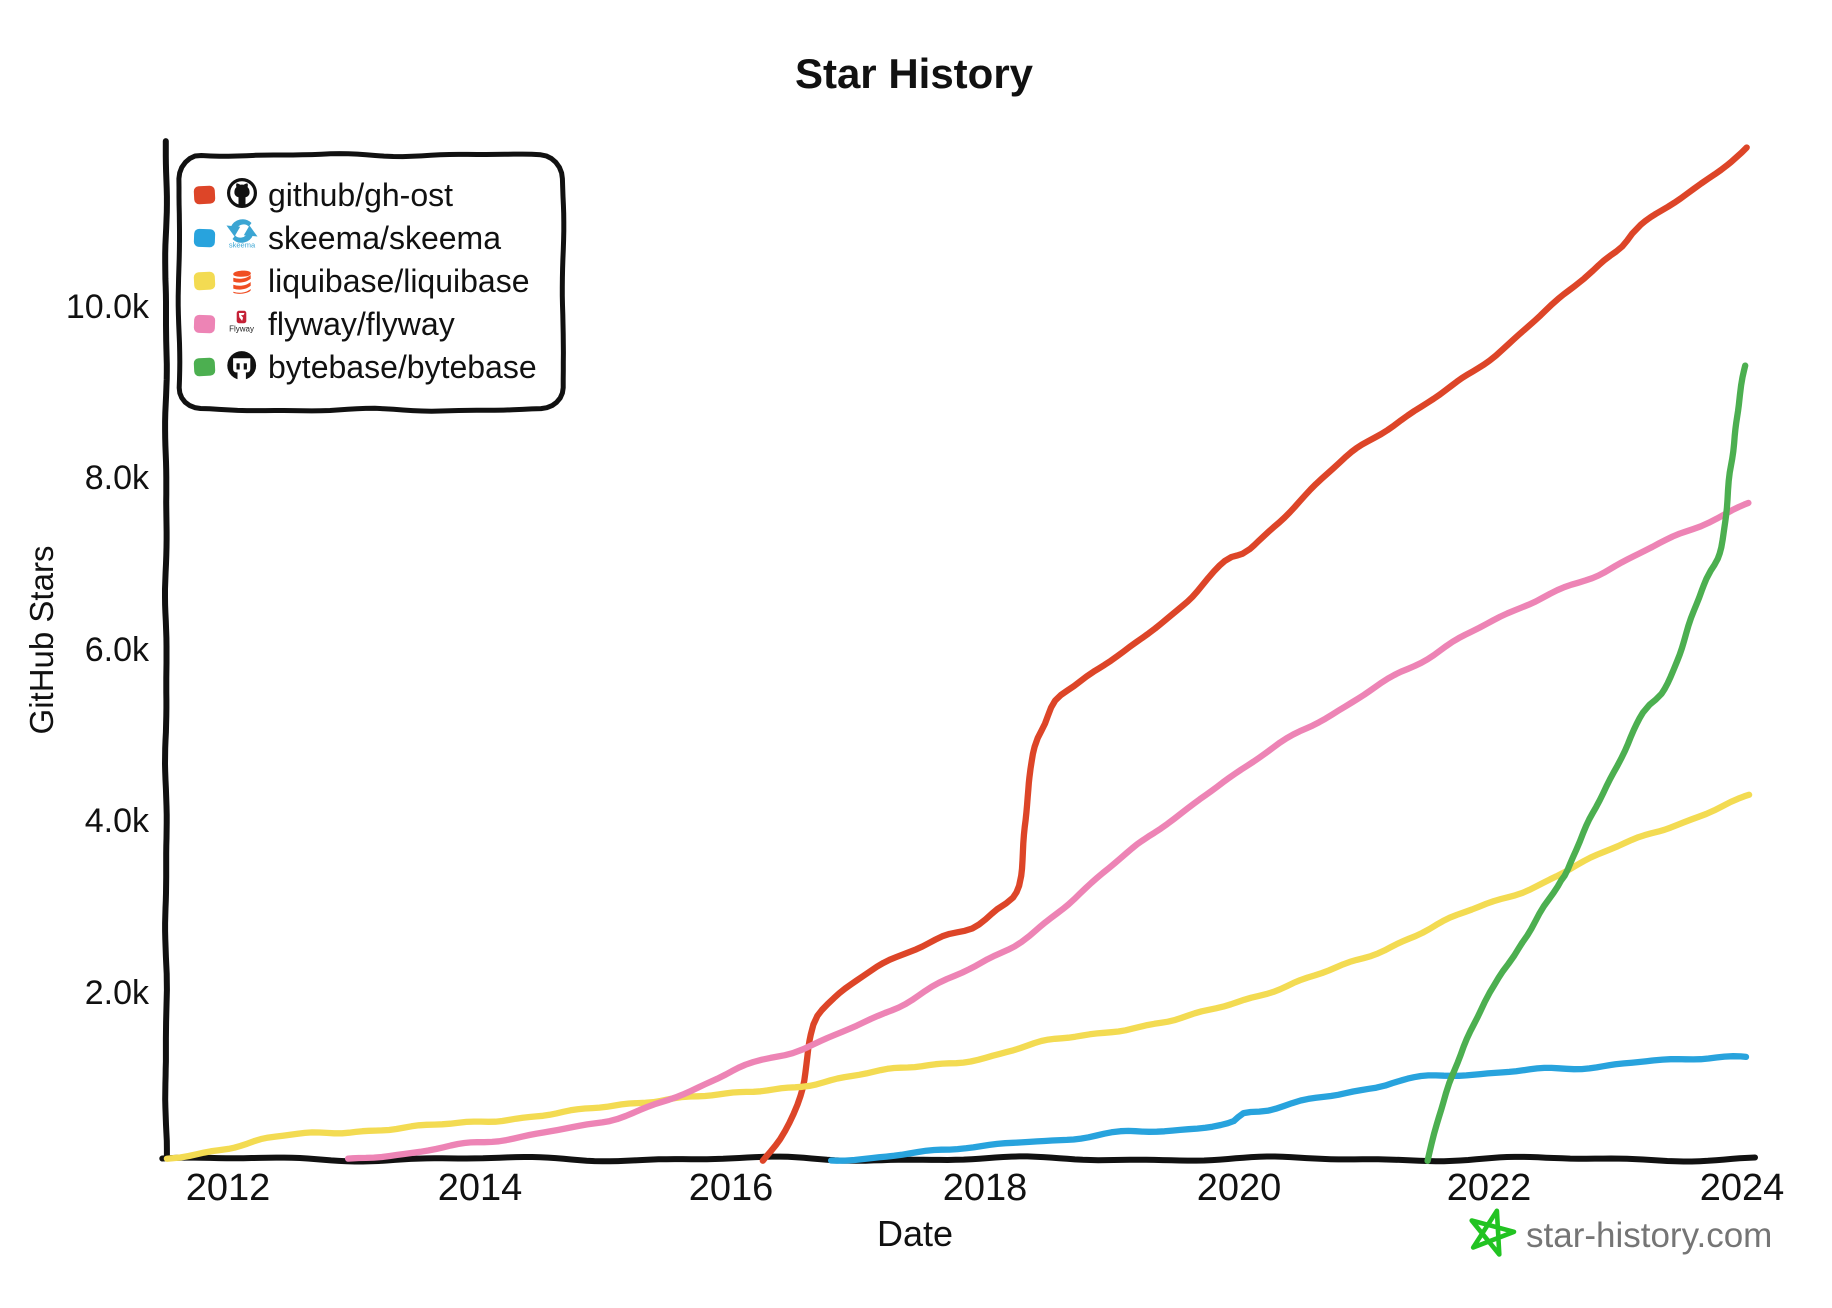 Image resolution: width=1832 pixels, height=1308 pixels. Describe the element at coordinates (1239, 1188) in the screenshot. I see `svg-text: 2020` at that location.